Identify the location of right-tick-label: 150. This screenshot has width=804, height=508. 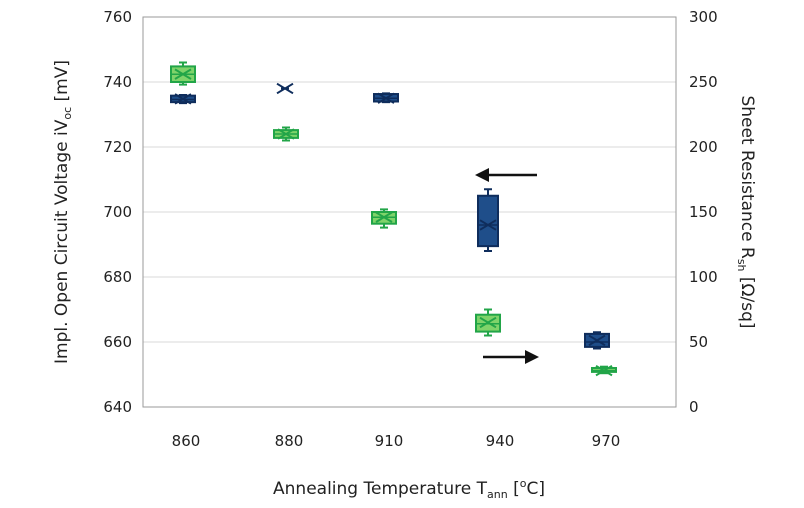
(703, 212).